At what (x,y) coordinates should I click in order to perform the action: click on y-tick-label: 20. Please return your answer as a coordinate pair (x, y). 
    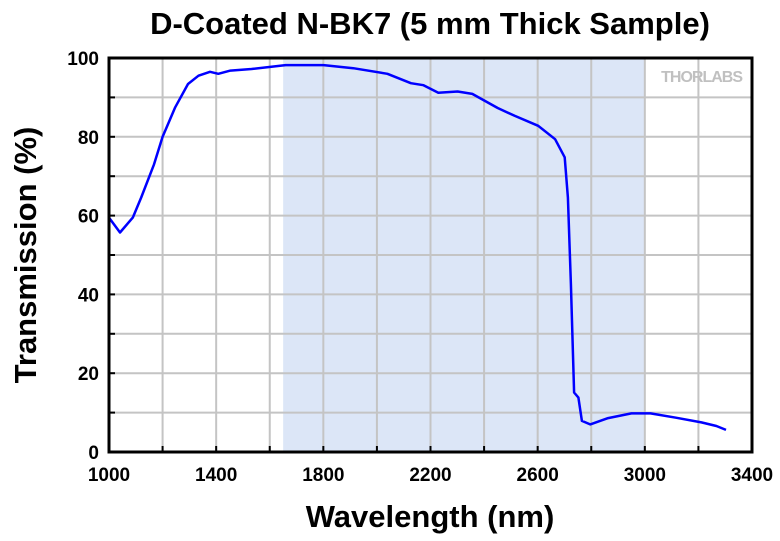
    Looking at the image, I should click on (88, 374).